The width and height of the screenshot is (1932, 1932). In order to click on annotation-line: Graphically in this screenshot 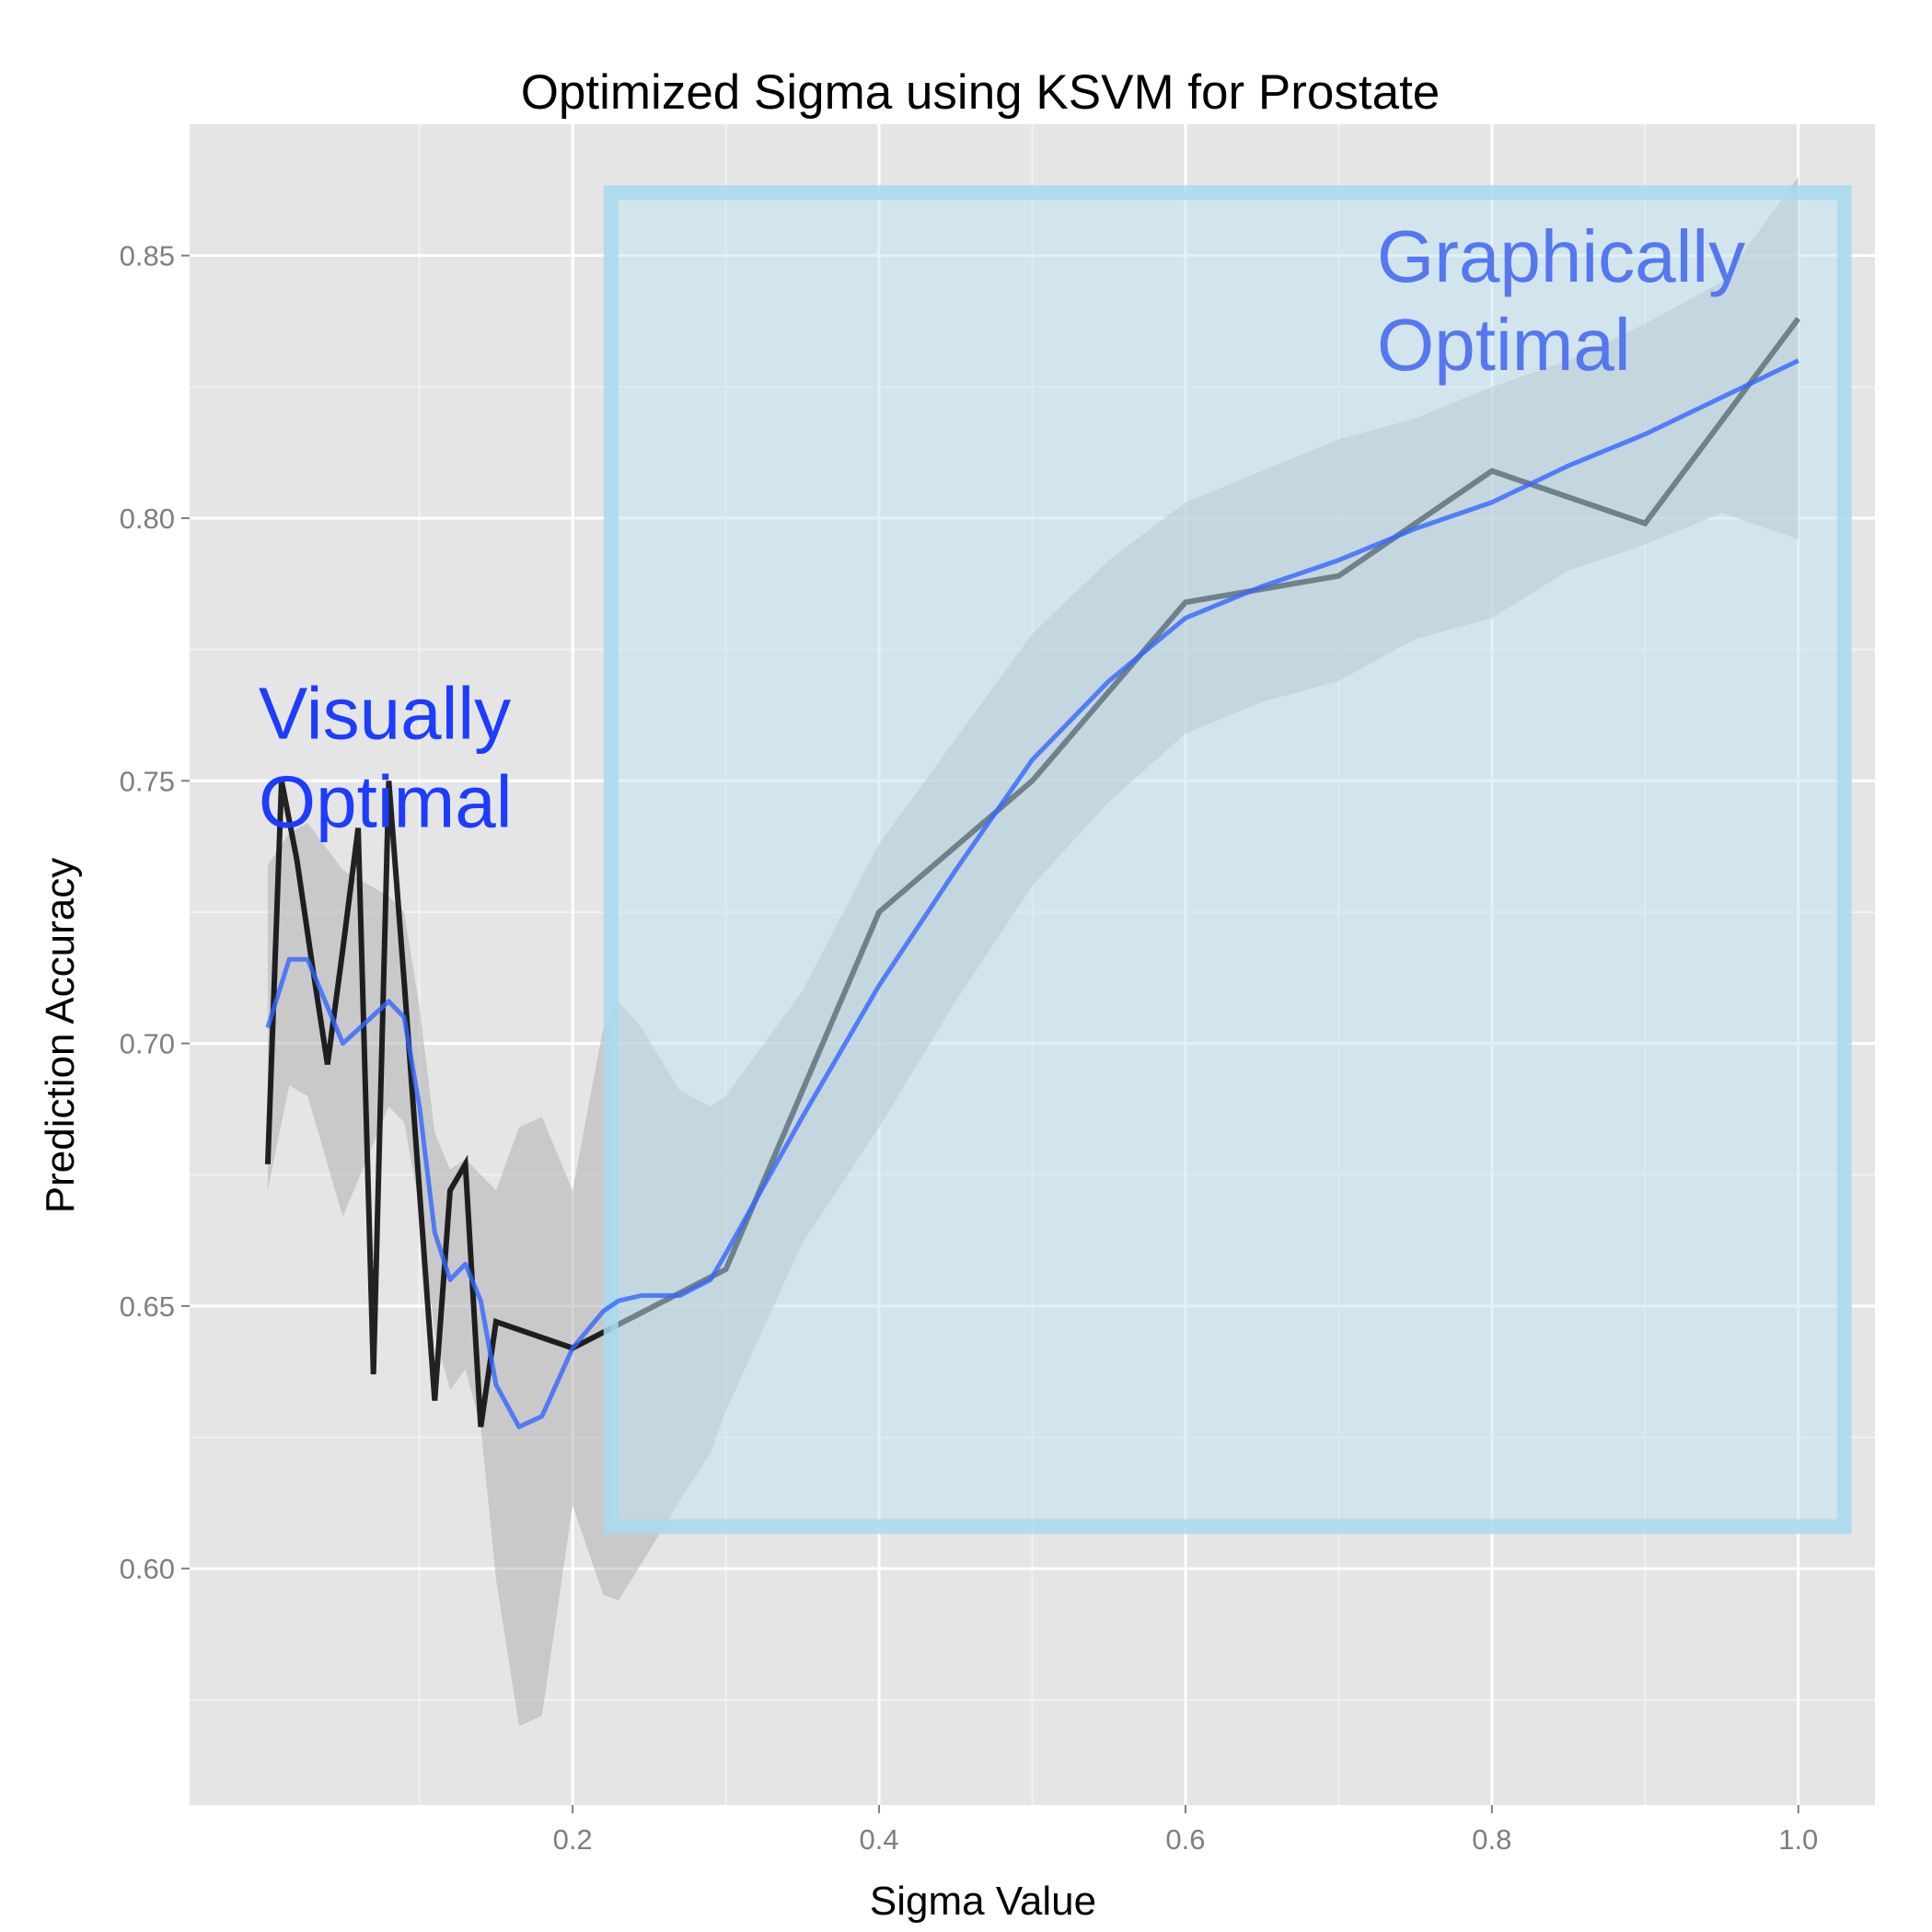, I will do `click(1561, 256)`.